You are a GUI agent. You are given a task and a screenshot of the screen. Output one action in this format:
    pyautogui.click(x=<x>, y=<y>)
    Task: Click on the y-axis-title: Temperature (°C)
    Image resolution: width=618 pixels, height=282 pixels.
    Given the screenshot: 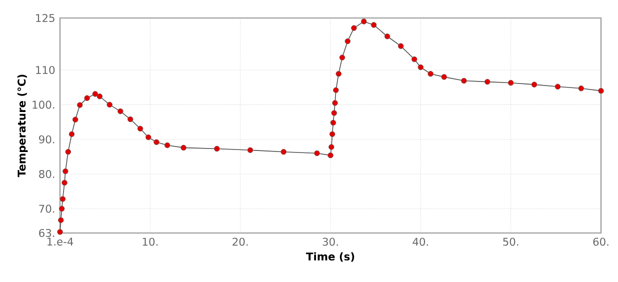 What is the action you would take?
    pyautogui.click(x=22, y=126)
    